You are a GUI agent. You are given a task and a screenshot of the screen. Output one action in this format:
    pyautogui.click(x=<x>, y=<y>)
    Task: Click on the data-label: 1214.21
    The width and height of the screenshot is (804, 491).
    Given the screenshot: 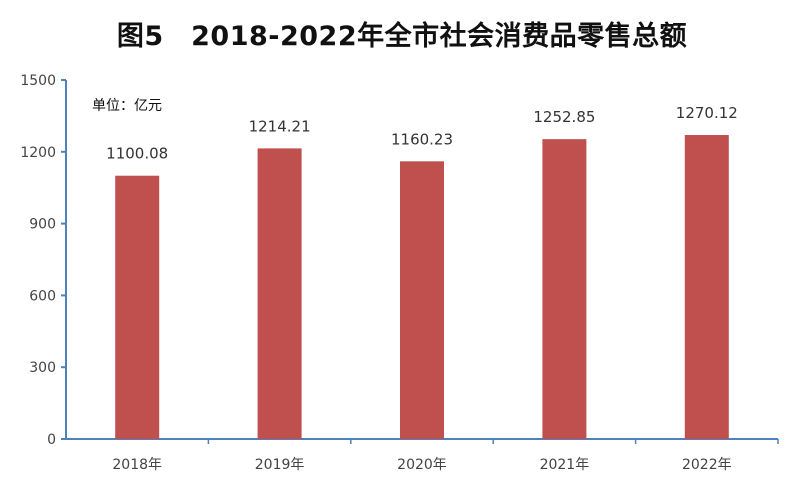 What is the action you would take?
    pyautogui.click(x=280, y=126)
    